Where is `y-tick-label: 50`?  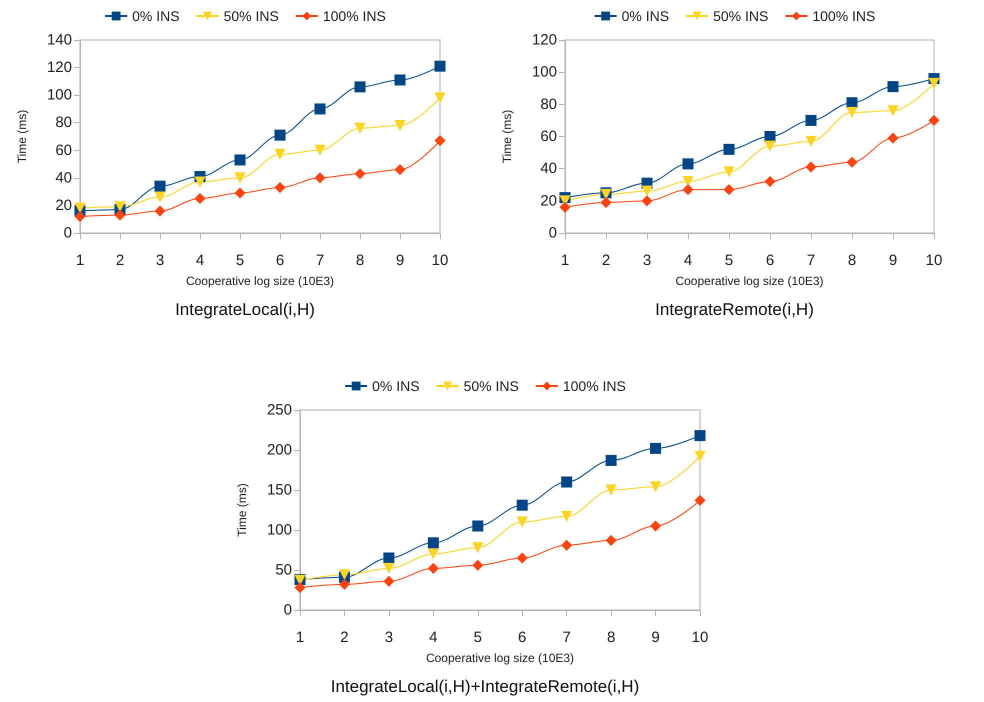 y-tick-label: 50 is located at coordinates (283, 570).